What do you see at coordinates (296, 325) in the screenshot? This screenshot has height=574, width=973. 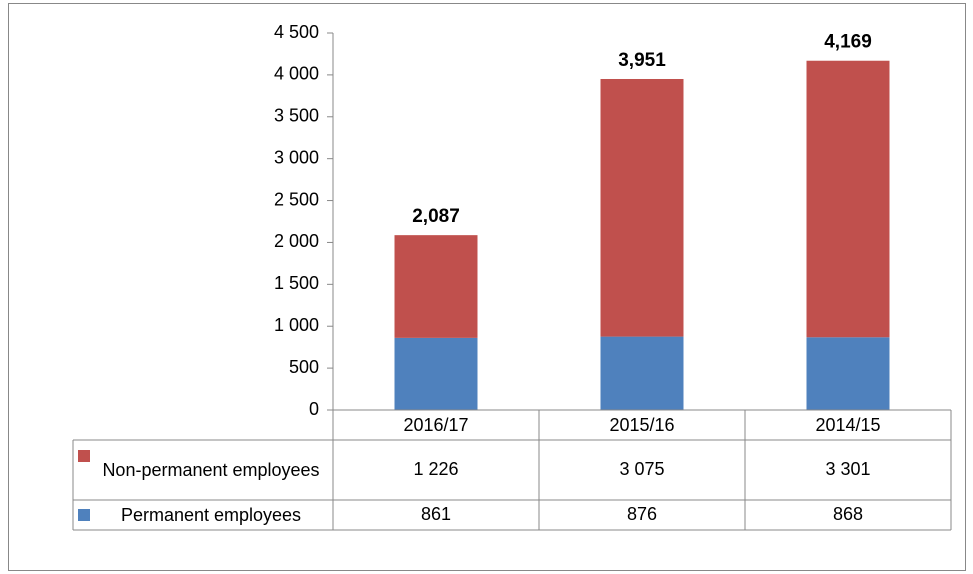 I see `y-tick-label: 1 000` at bounding box center [296, 325].